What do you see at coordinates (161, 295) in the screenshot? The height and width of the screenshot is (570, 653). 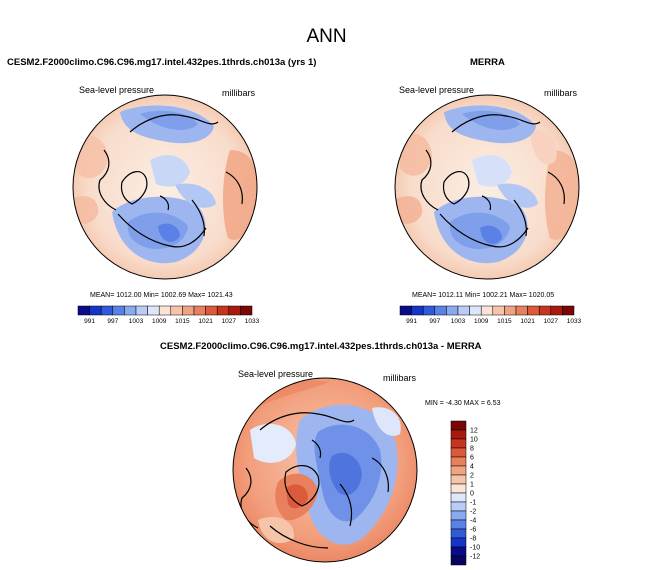 I see `panel-1-stats: MEAN= 1012.00 Min= 1002.69 Max= 1021.43` at bounding box center [161, 295].